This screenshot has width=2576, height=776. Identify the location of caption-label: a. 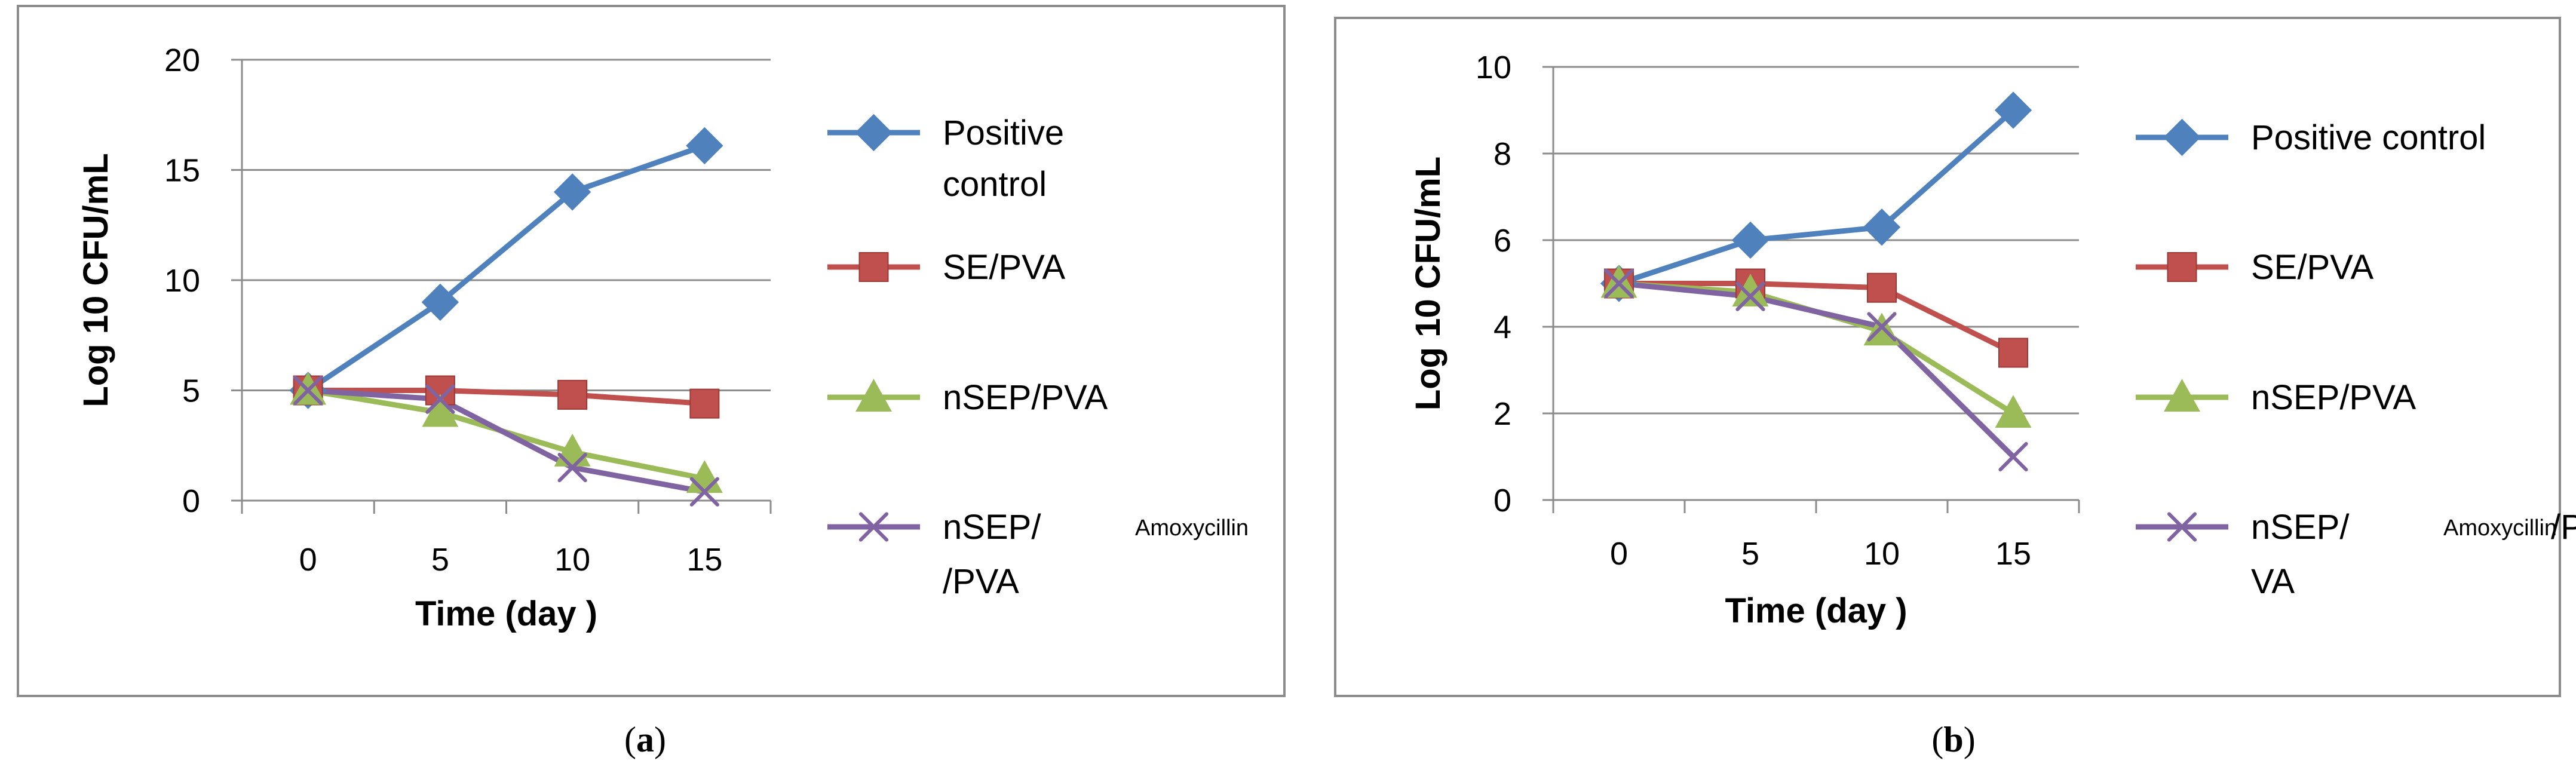
(645, 740).